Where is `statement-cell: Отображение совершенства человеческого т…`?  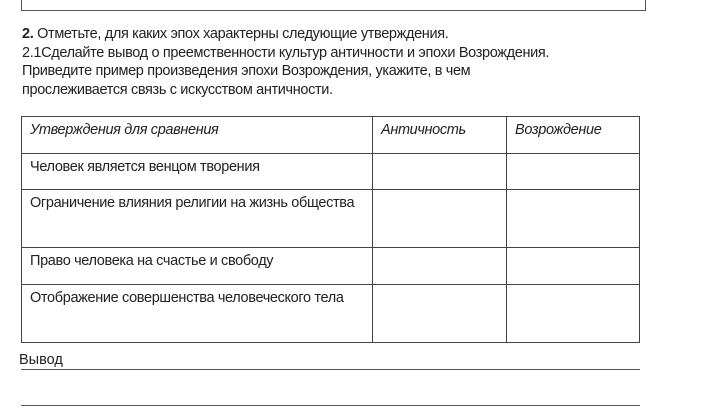
statement-cell: Отображение совершенства человеческого т… is located at coordinates (197, 313).